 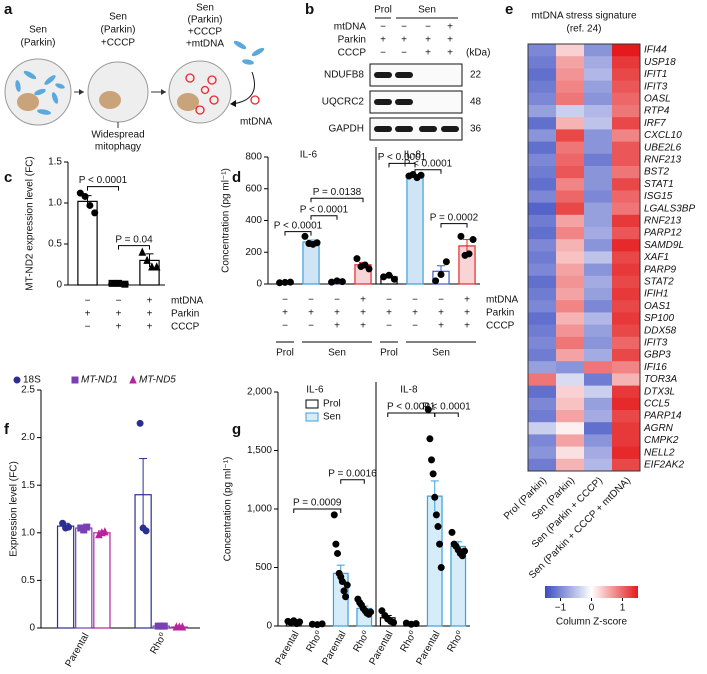 I want to click on legend-swatch, so click(x=312, y=417).